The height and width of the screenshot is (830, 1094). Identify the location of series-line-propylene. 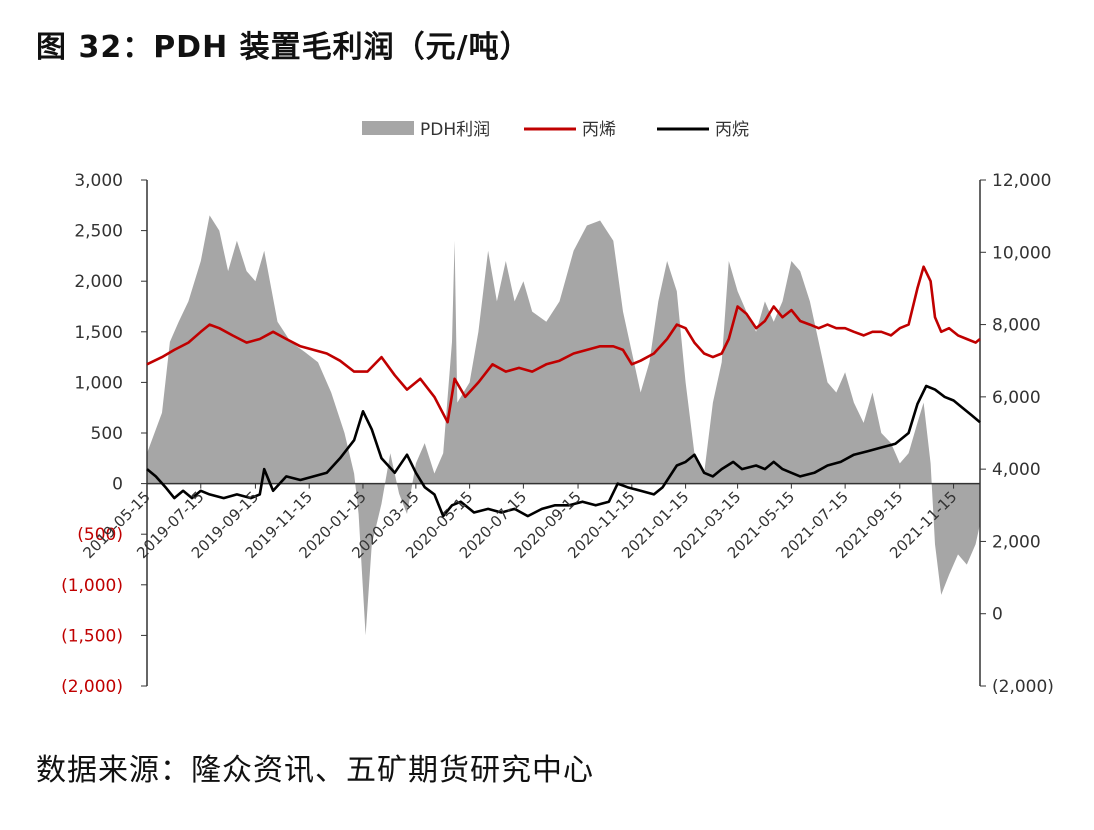
(563, 344).